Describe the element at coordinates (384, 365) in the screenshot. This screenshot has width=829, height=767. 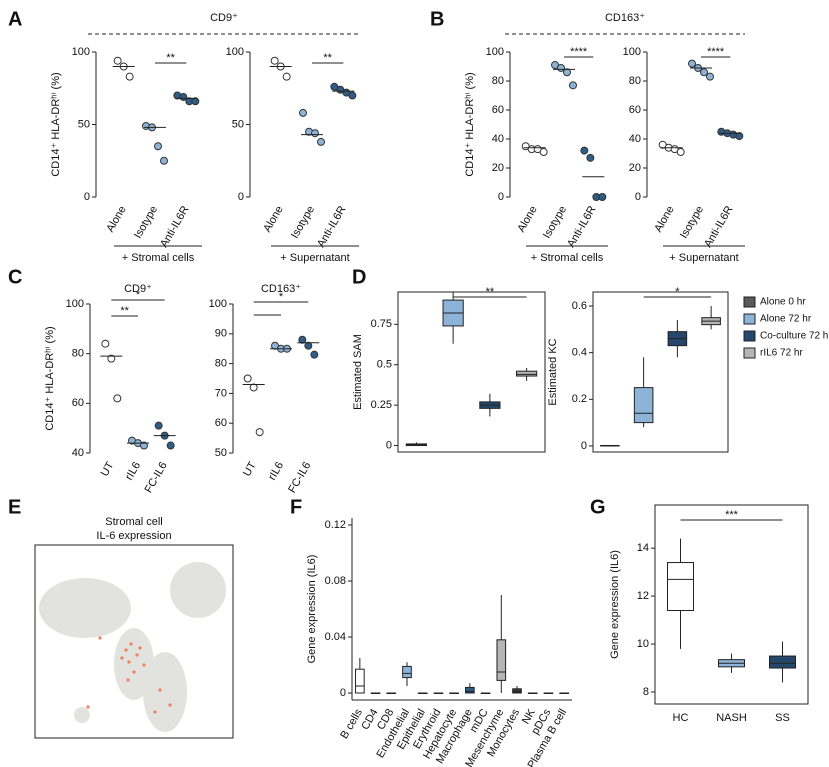
I see `y-tick-label: 0.5` at that location.